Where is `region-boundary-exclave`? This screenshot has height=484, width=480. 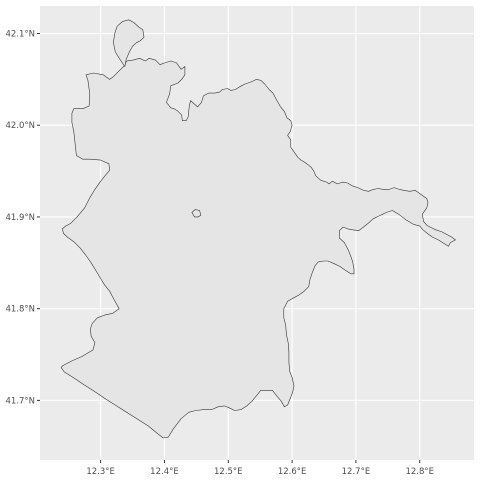
region-boundary-exclave is located at coordinates (196, 213).